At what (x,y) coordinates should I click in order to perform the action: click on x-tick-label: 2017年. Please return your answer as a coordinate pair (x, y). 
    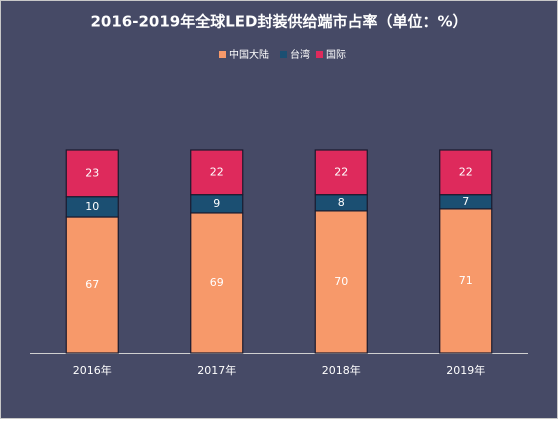
    Looking at the image, I should click on (216, 370).